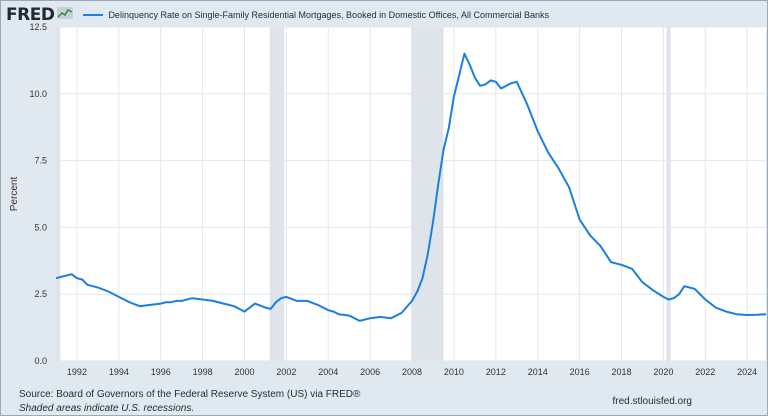 Image resolution: width=768 pixels, height=416 pixels. I want to click on x-tick-label: 2024, so click(747, 372).